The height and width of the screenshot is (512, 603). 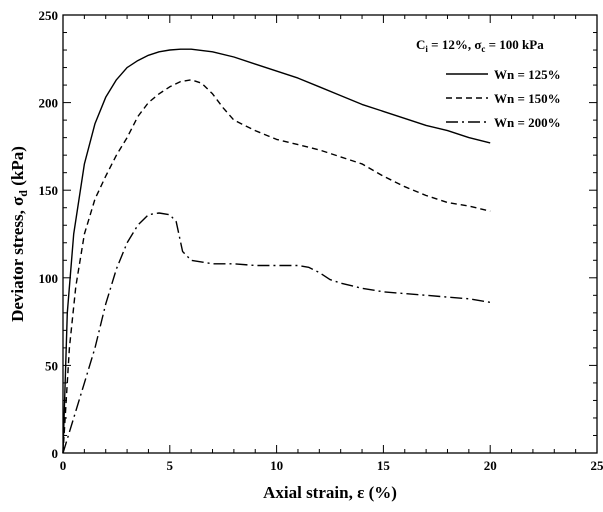 What do you see at coordinates (49, 103) in the screenshot?
I see `y-tick-label: 200` at bounding box center [49, 103].